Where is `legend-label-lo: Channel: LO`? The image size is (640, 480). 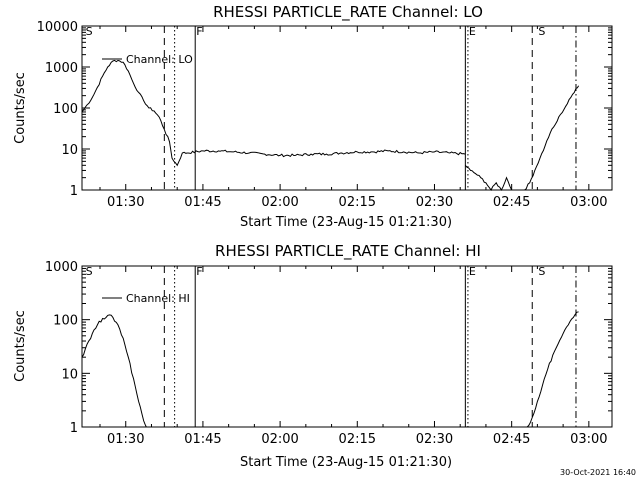
legend-label-lo: Channel: LO is located at coordinates (159, 59).